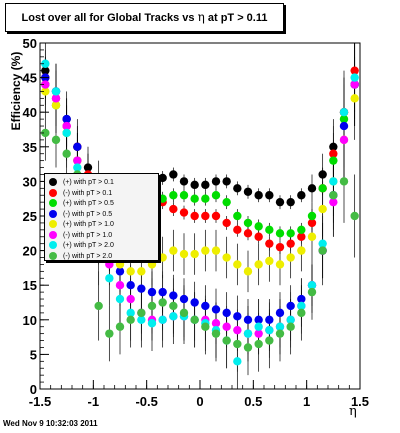 The image size is (400, 433). What do you see at coordinates (201, 17) in the screenshot?
I see `chart-title-symbol: η` at bounding box center [201, 17].